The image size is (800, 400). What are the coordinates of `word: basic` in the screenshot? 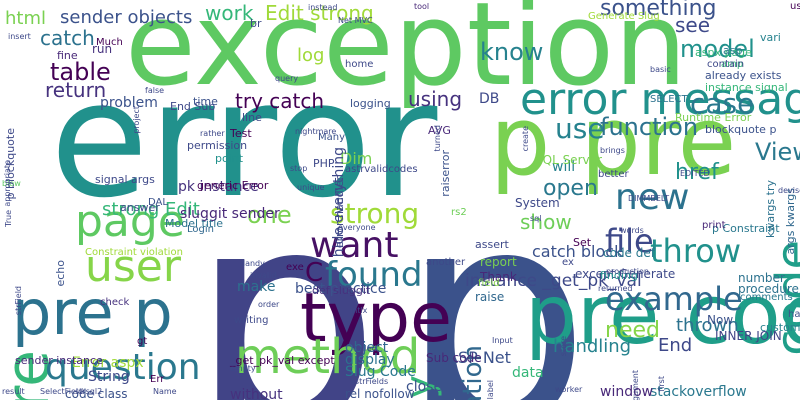 It's located at (660, 69).